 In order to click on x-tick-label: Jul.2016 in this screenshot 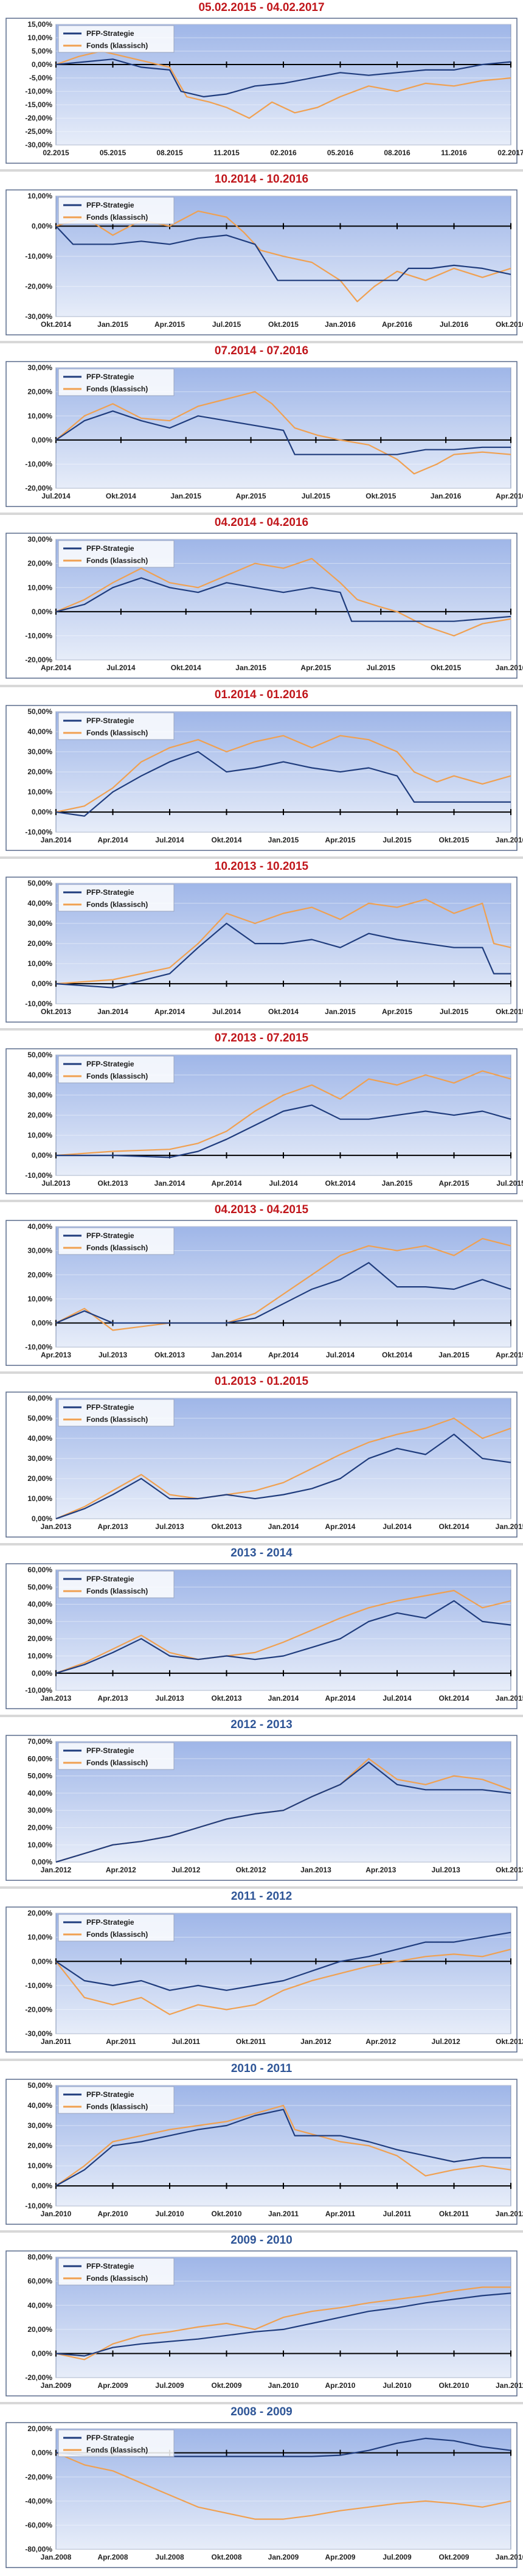, I will do `click(454, 325)`.